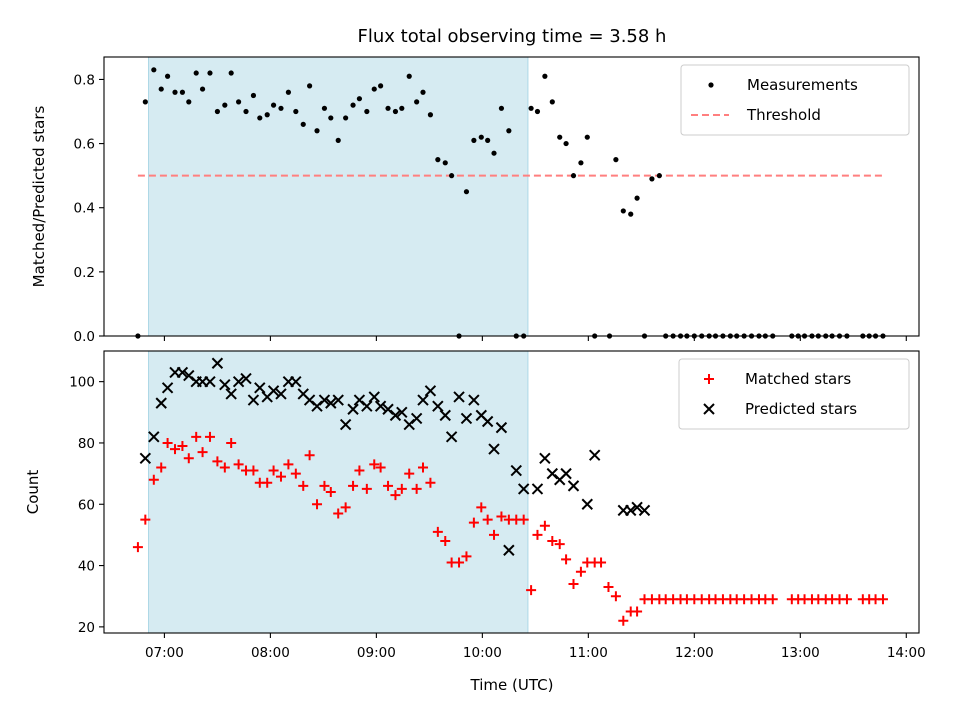  What do you see at coordinates (270, 653) in the screenshot?
I see `x-tick-label: 08:00` at bounding box center [270, 653].